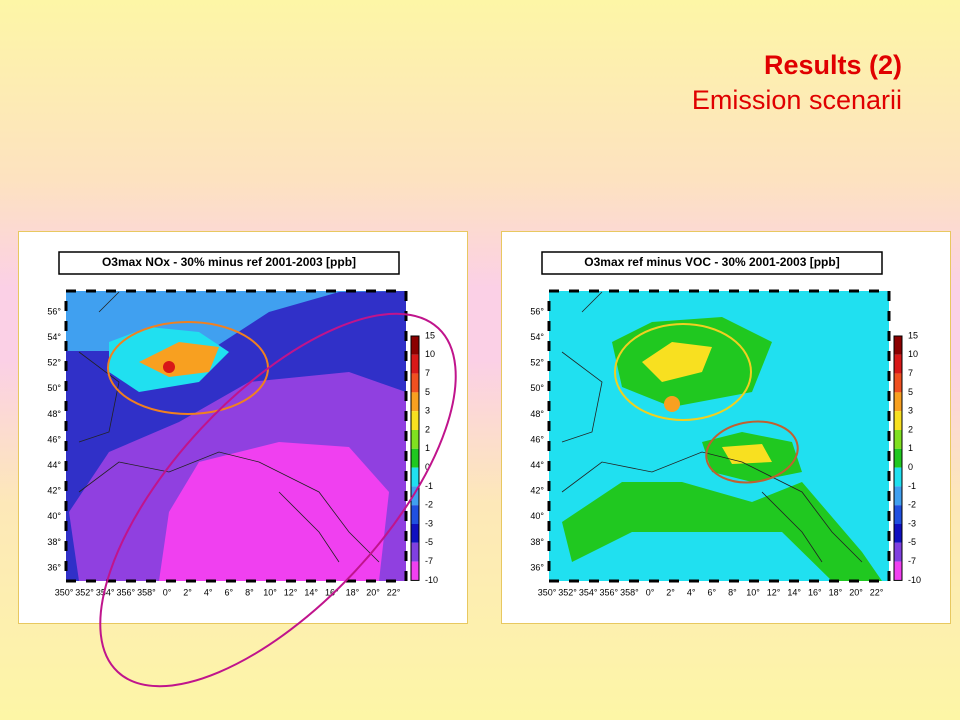  I want to click on latitude-label: 38°, so click(537, 542).